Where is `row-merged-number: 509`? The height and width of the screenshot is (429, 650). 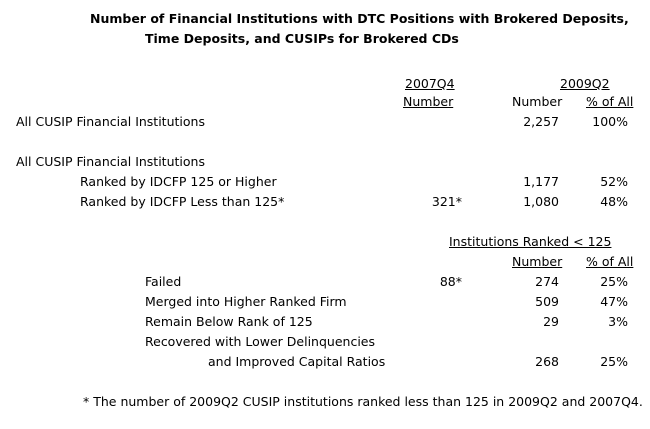 row-merged-number: 509 is located at coordinates (547, 301).